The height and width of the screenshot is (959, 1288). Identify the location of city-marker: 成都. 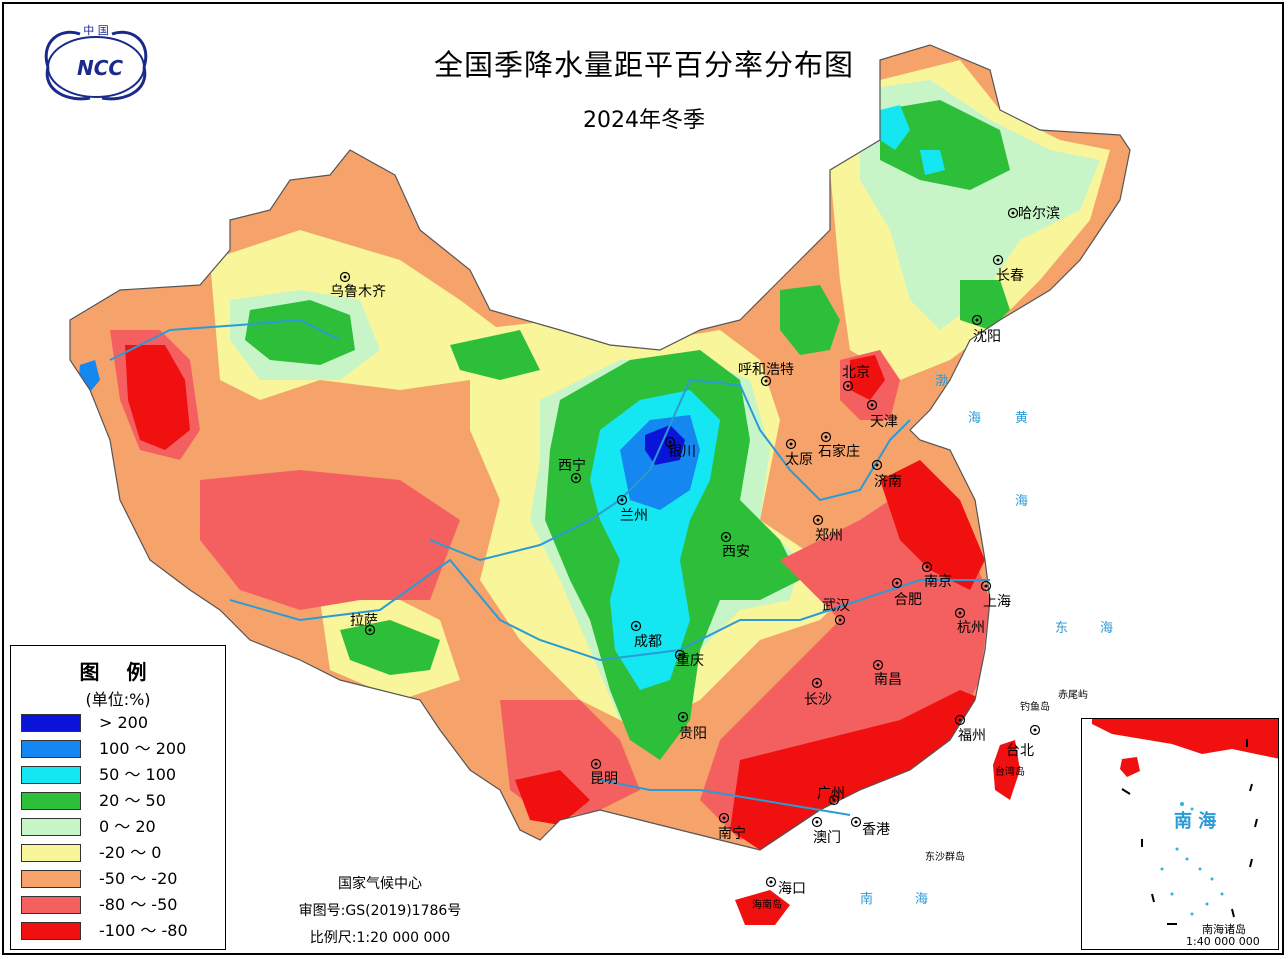
(646, 635).